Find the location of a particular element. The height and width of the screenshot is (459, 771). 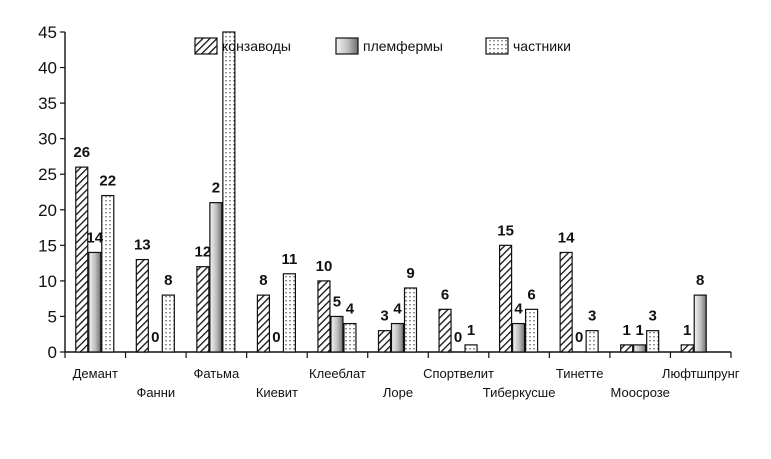

y-tick-label: 0 is located at coordinates (52, 352).